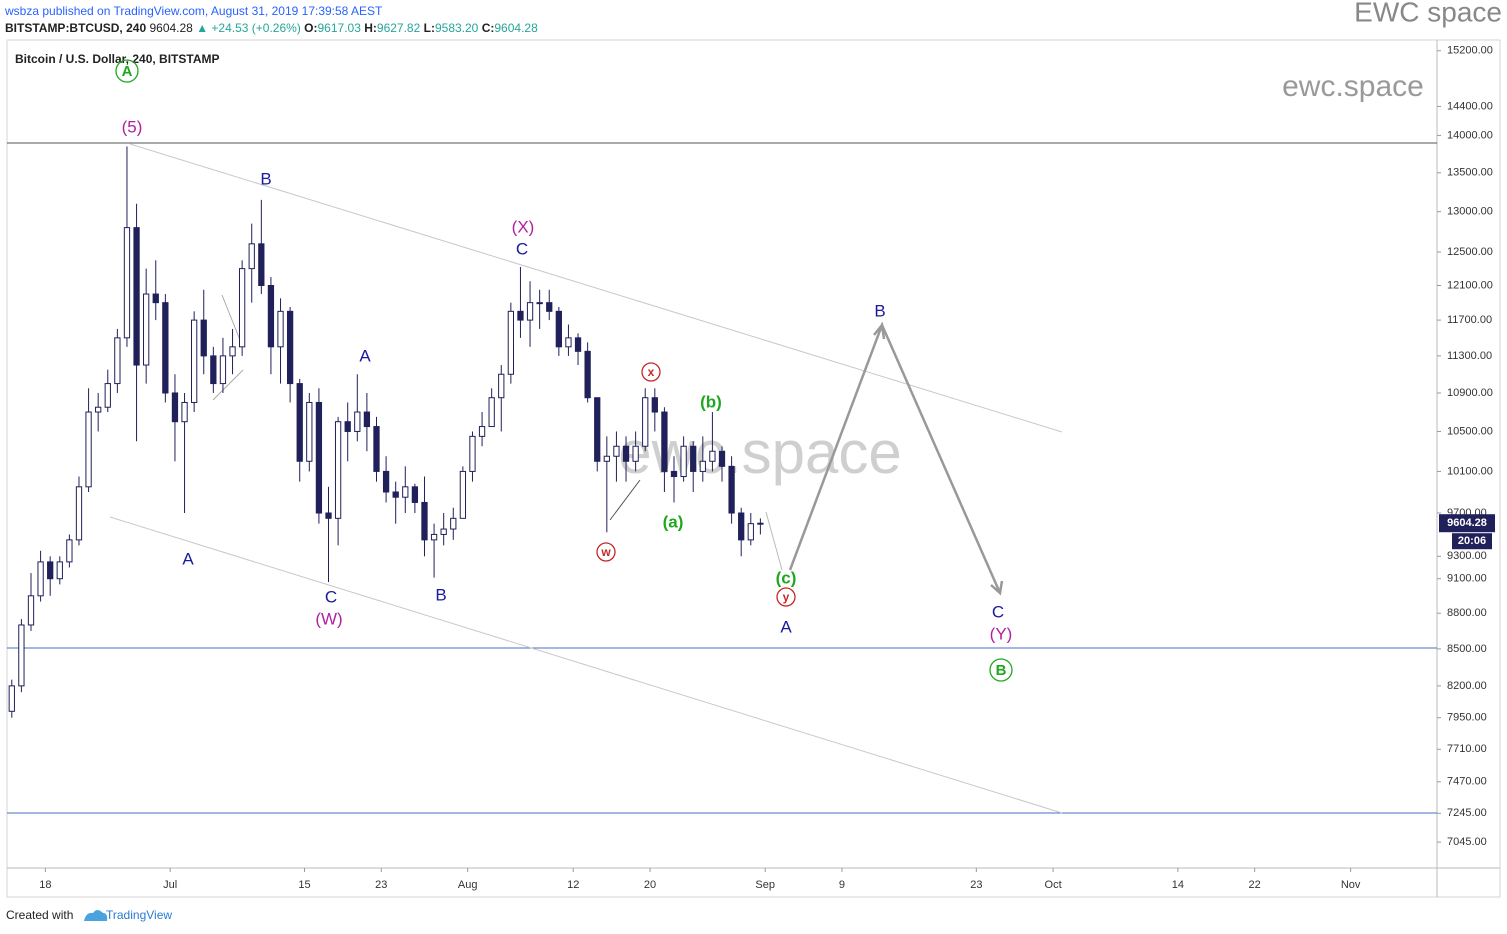  What do you see at coordinates (1470, 51) in the screenshot?
I see `y-tick-label: 15200.00` at bounding box center [1470, 51].